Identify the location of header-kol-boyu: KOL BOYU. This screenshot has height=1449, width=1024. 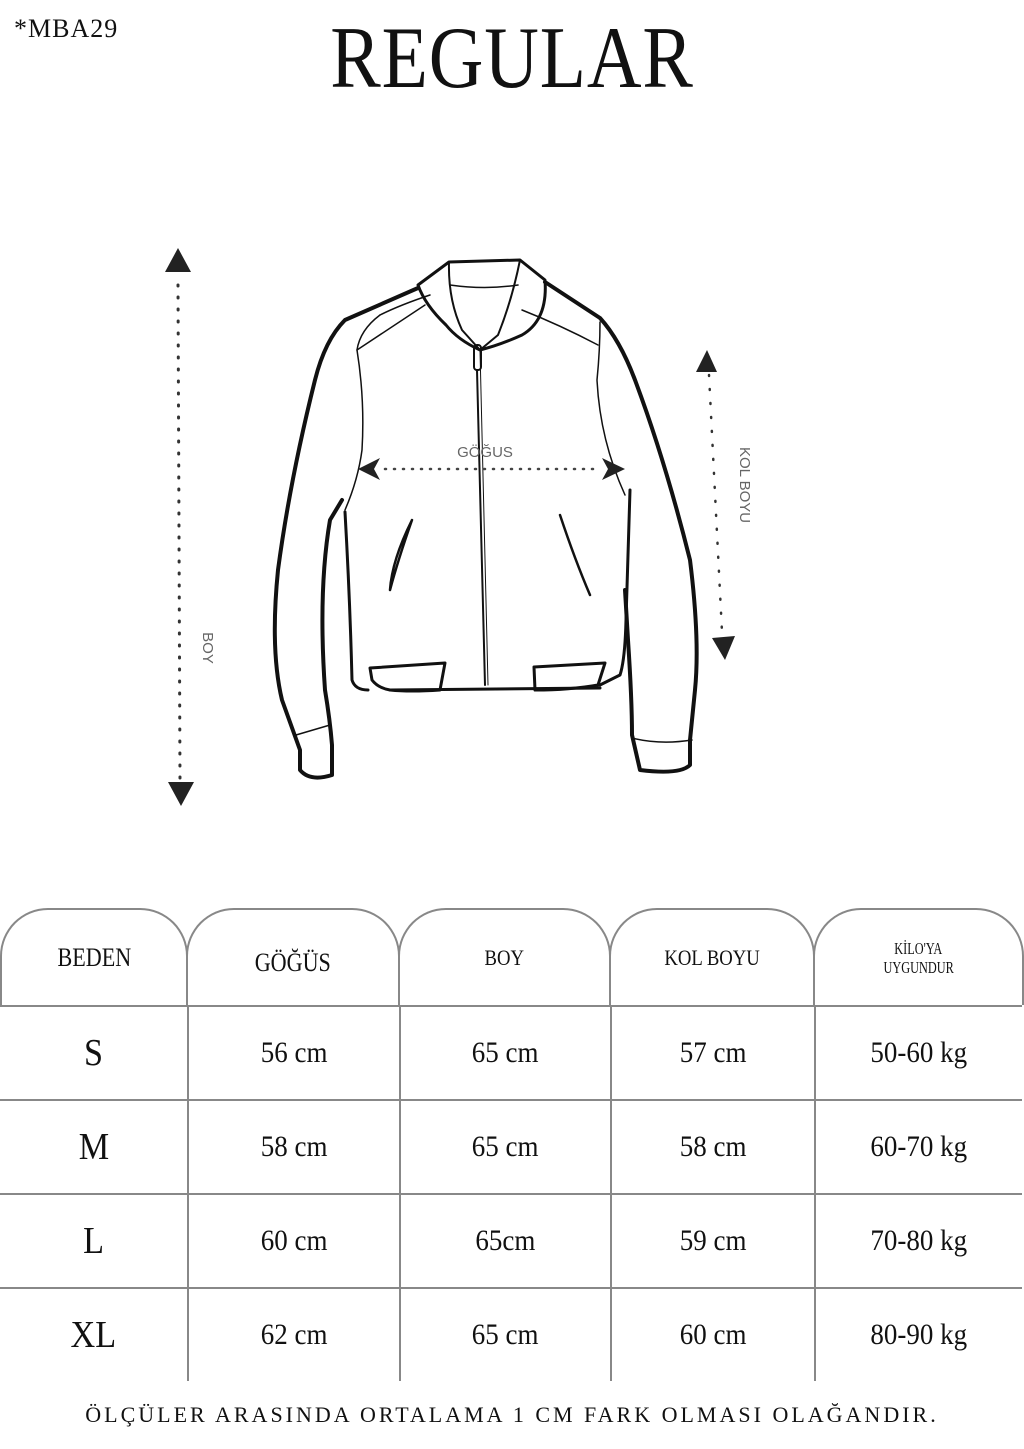
(712, 956).